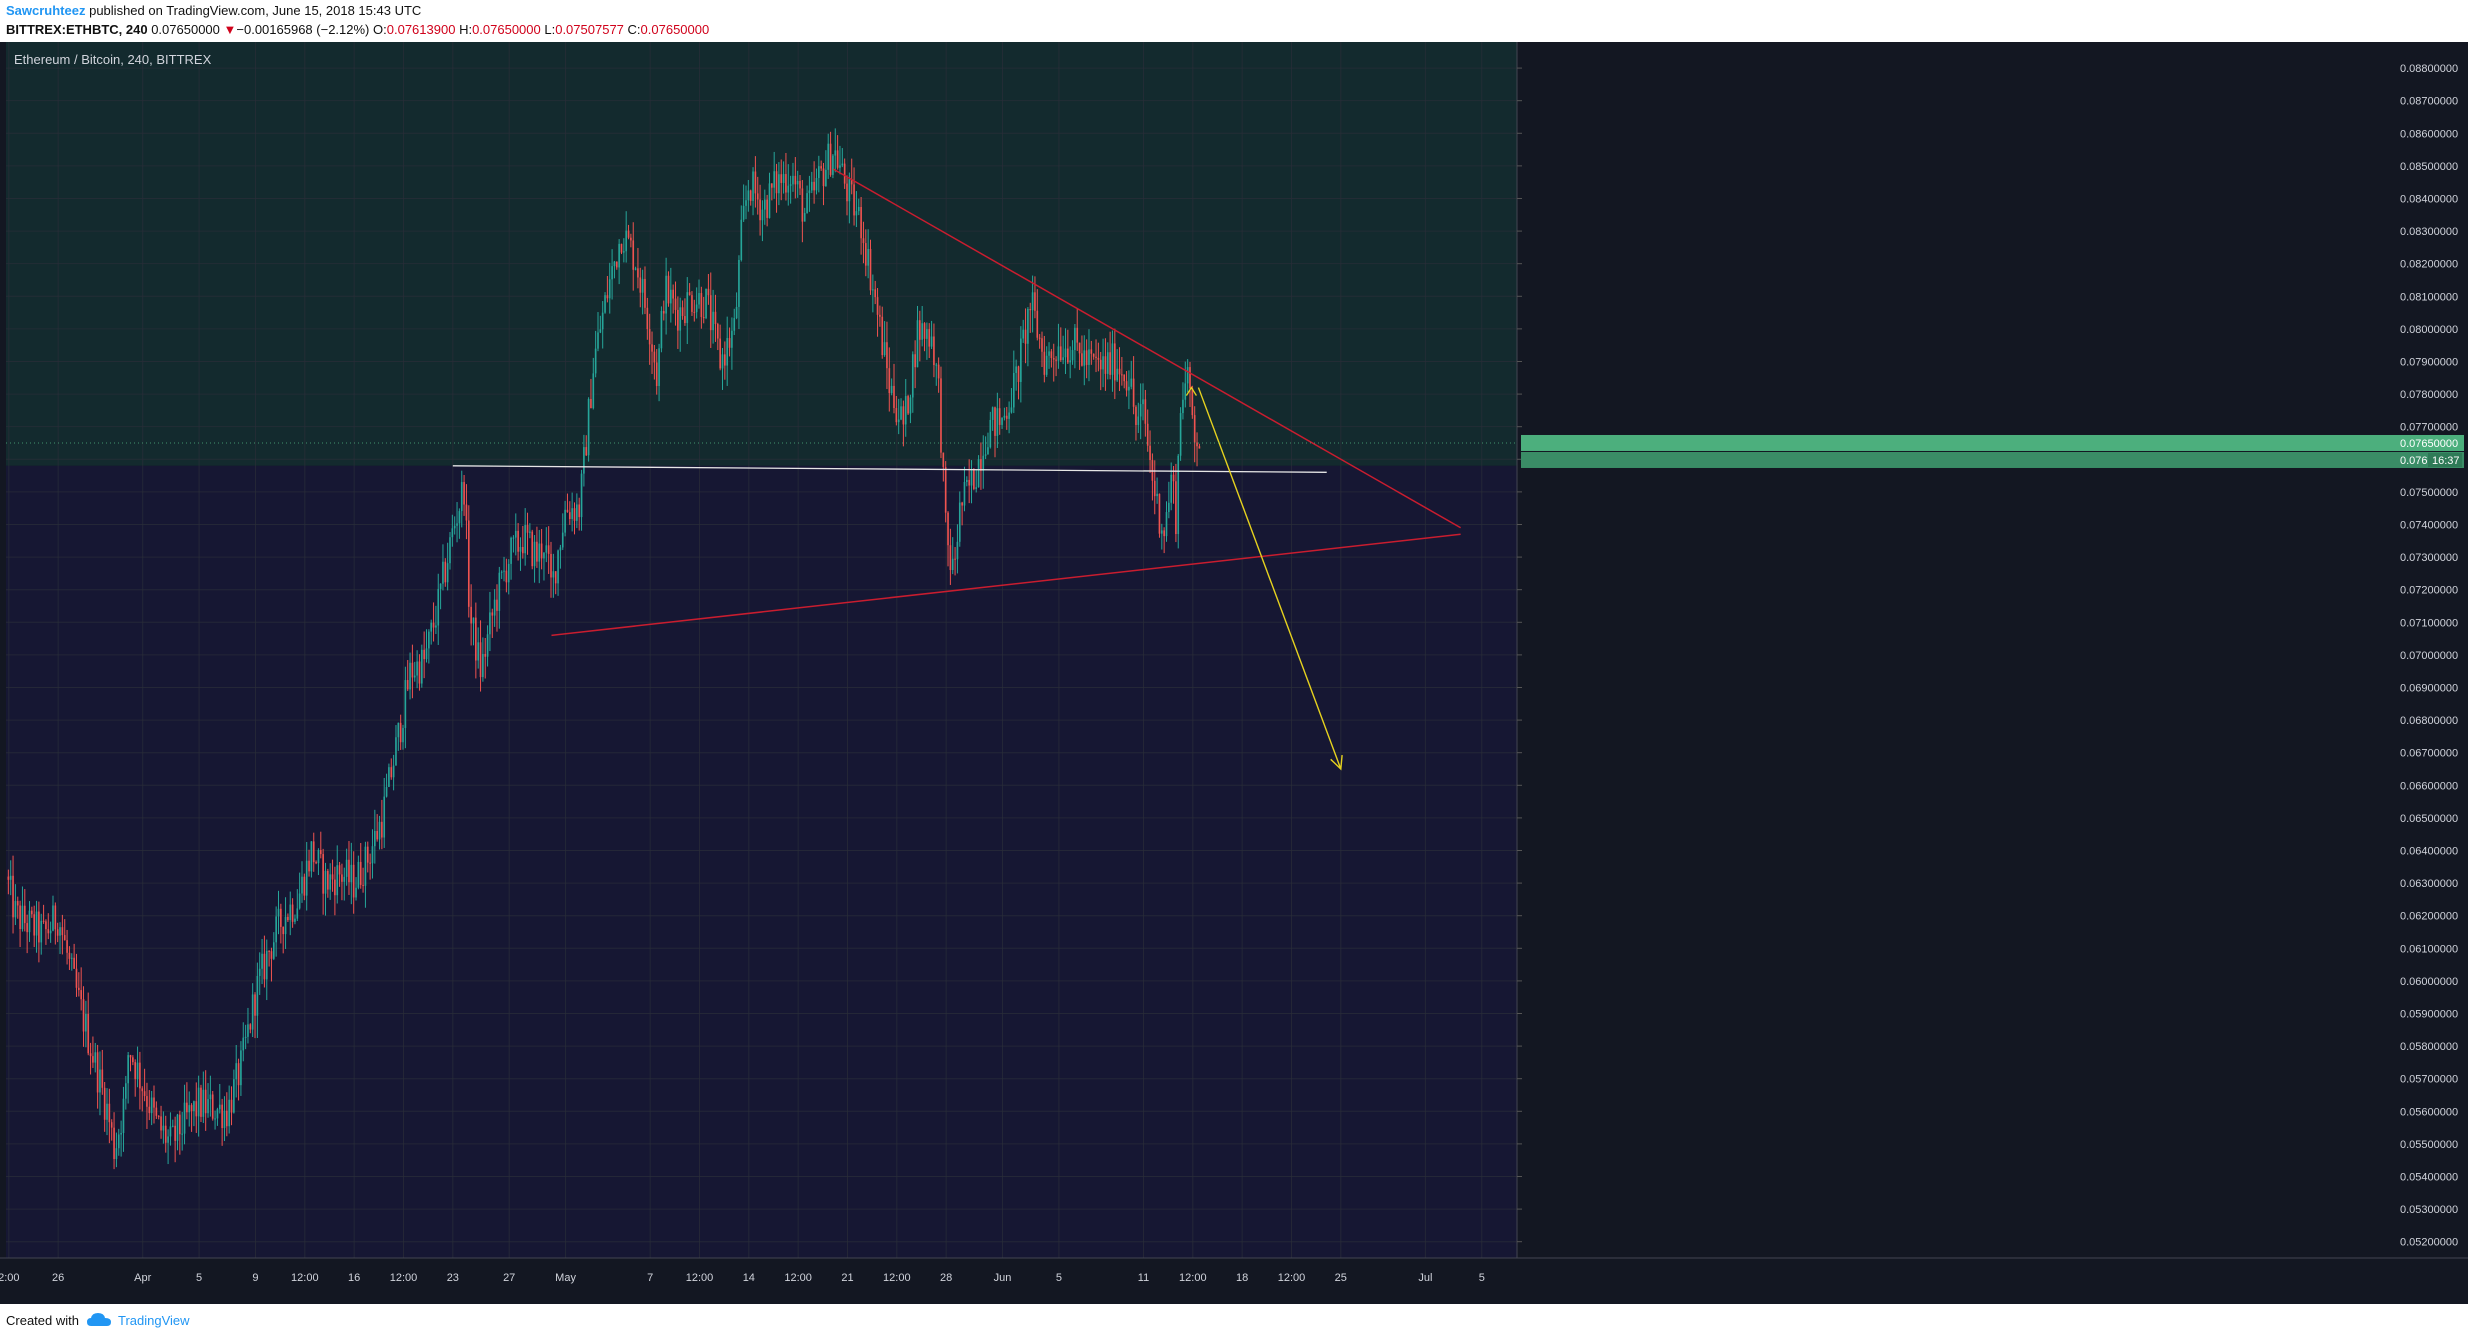 The width and height of the screenshot is (2468, 1338). I want to click on time-tick-0: 2:00, so click(10, 1278).